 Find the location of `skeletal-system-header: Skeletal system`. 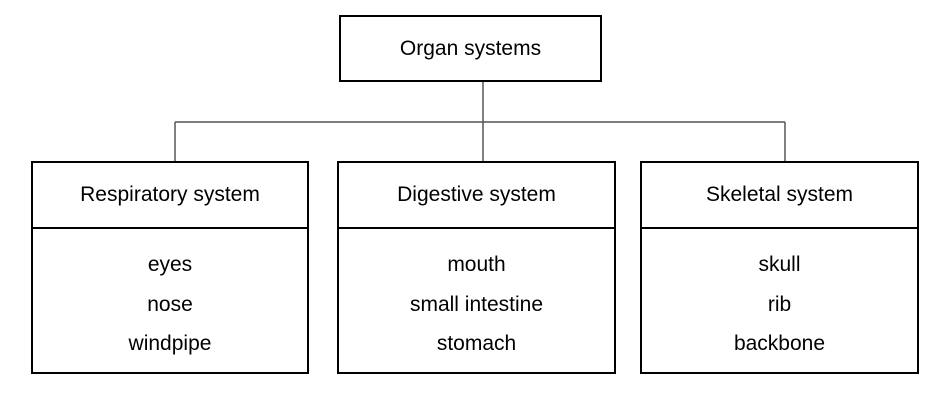

skeletal-system-header: Skeletal system is located at coordinates (779, 196).